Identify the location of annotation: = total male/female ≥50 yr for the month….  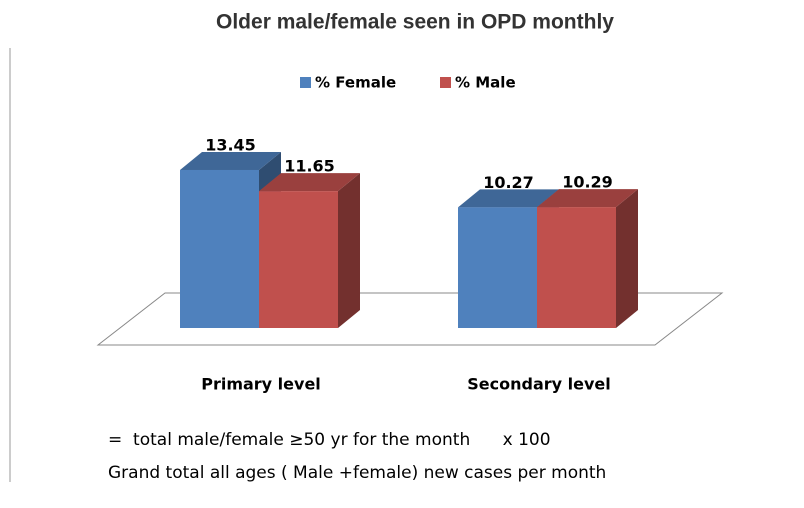
(329, 440).